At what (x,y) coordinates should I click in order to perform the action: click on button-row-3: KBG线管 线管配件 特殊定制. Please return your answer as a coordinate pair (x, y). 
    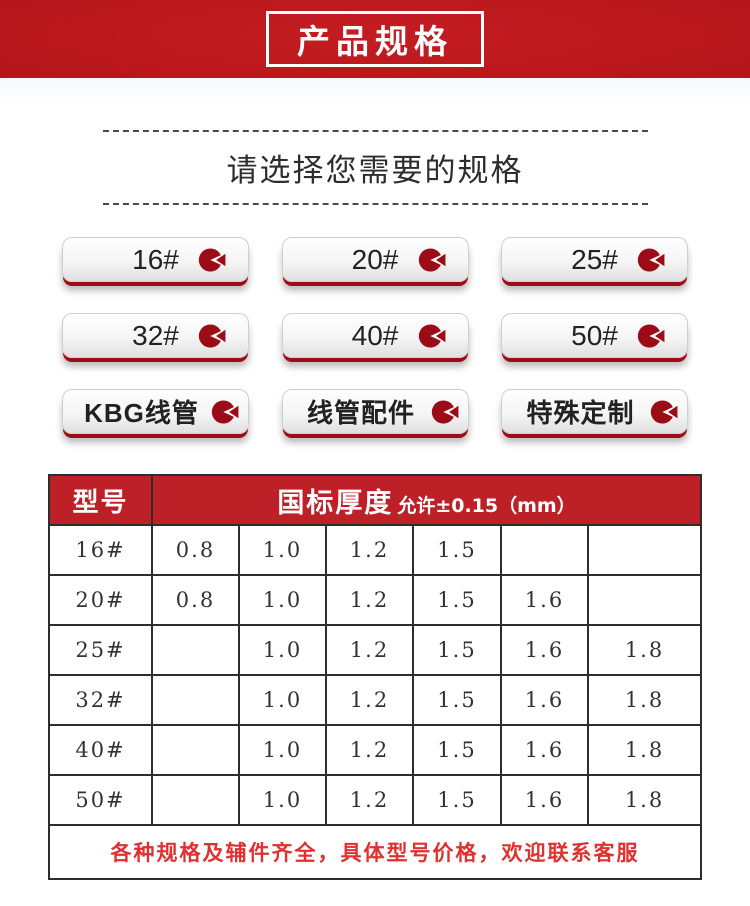
    Looking at the image, I should click on (375, 411).